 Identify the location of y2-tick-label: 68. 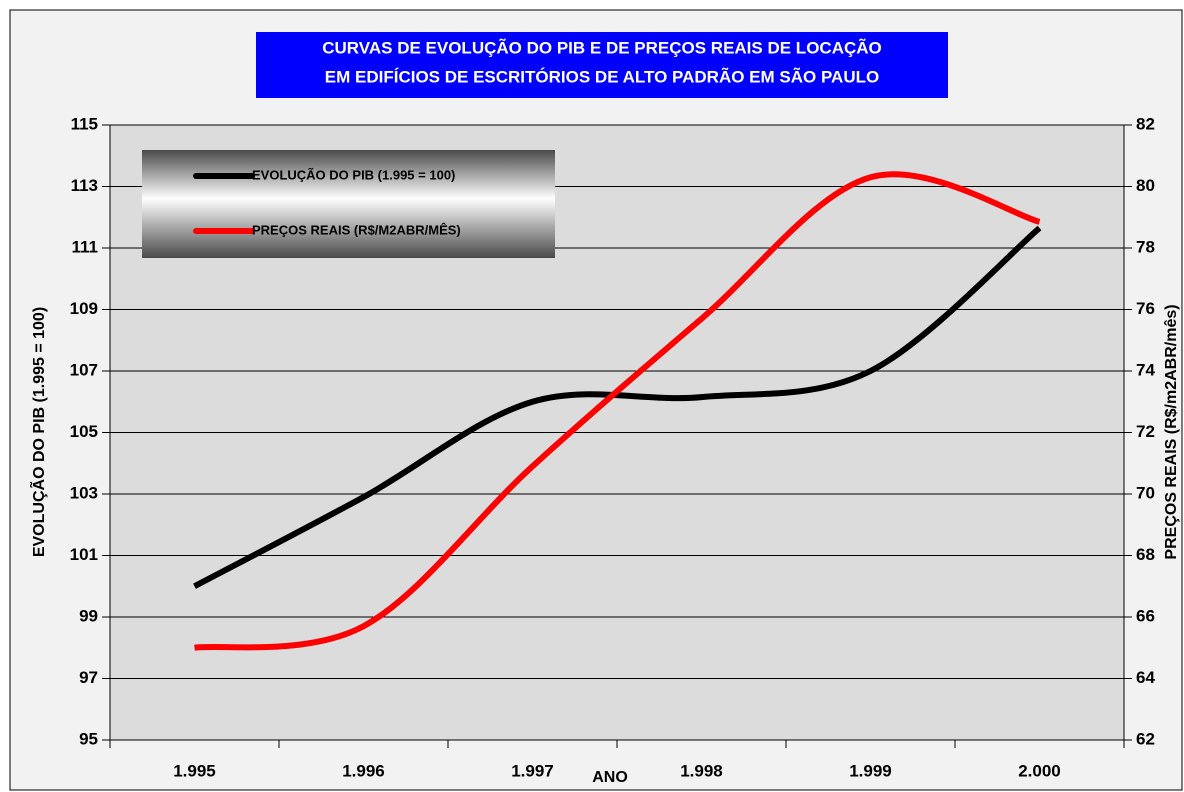
(1145, 554).